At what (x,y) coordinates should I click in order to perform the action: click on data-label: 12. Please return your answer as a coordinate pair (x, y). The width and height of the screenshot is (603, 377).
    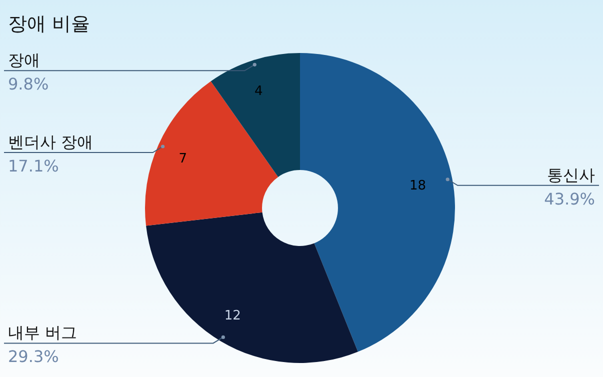
    Looking at the image, I should click on (232, 316).